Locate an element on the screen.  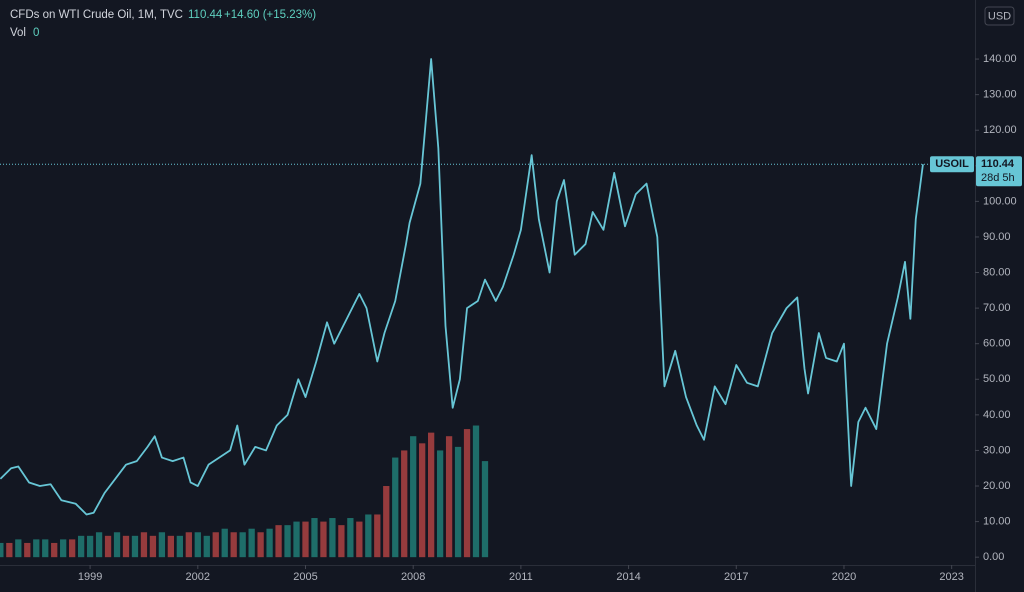
last-price: 110.44 is located at coordinates (205, 15).